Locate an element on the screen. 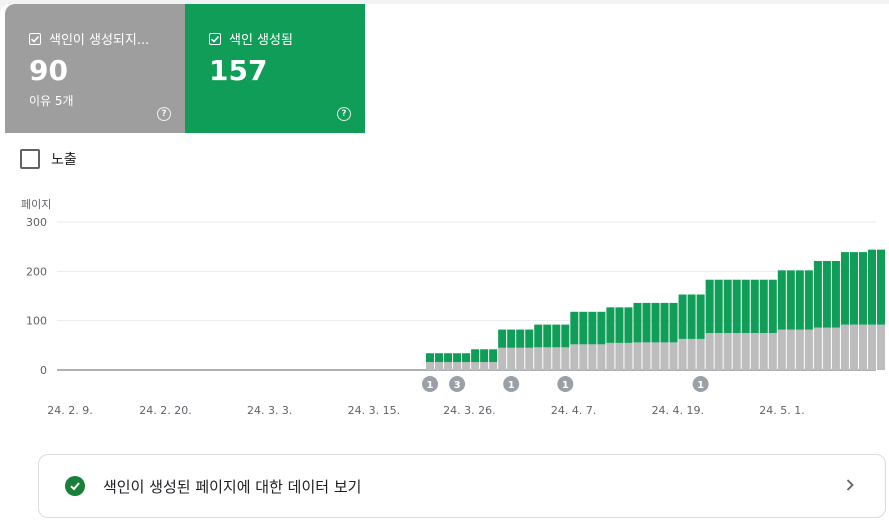  x-tick-label: 24. 2. 9. is located at coordinates (69, 410).